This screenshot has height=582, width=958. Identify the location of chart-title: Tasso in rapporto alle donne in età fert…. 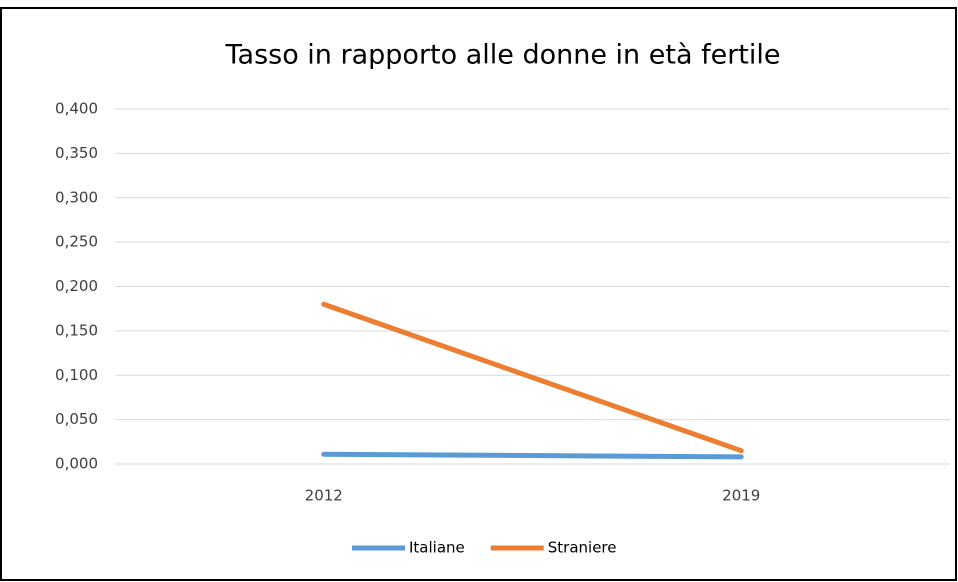
(503, 55).